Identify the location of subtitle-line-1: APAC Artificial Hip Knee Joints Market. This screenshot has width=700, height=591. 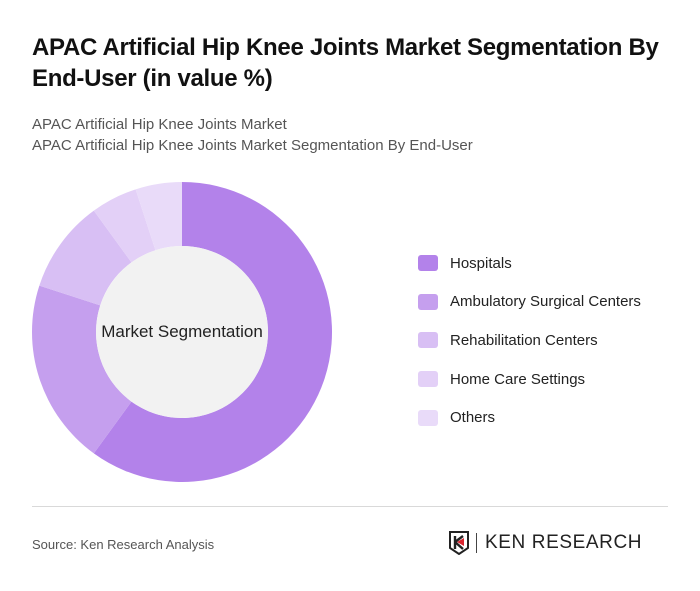
(159, 124).